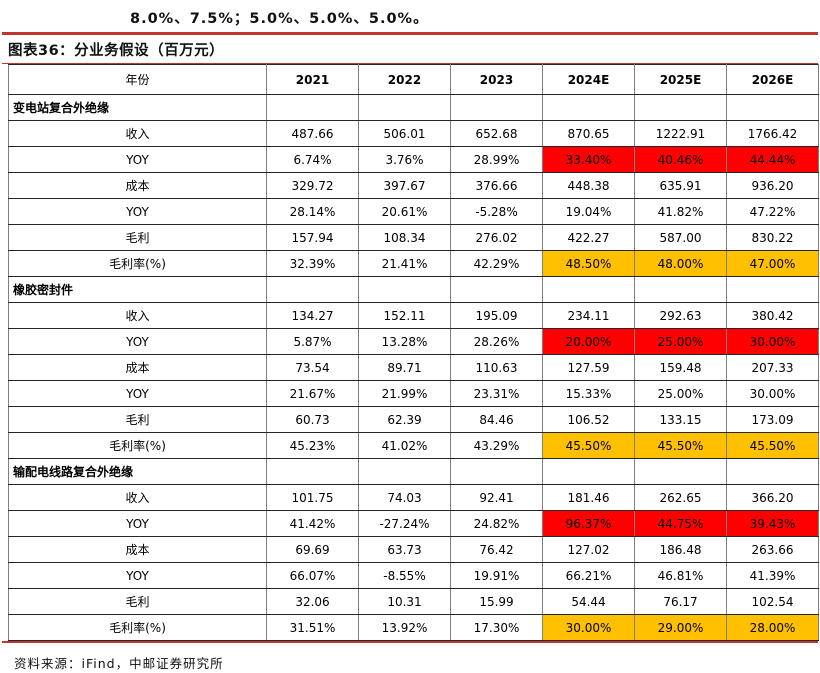  Describe the element at coordinates (404, 419) in the screenshot. I see `value-cell: 62.39` at that location.